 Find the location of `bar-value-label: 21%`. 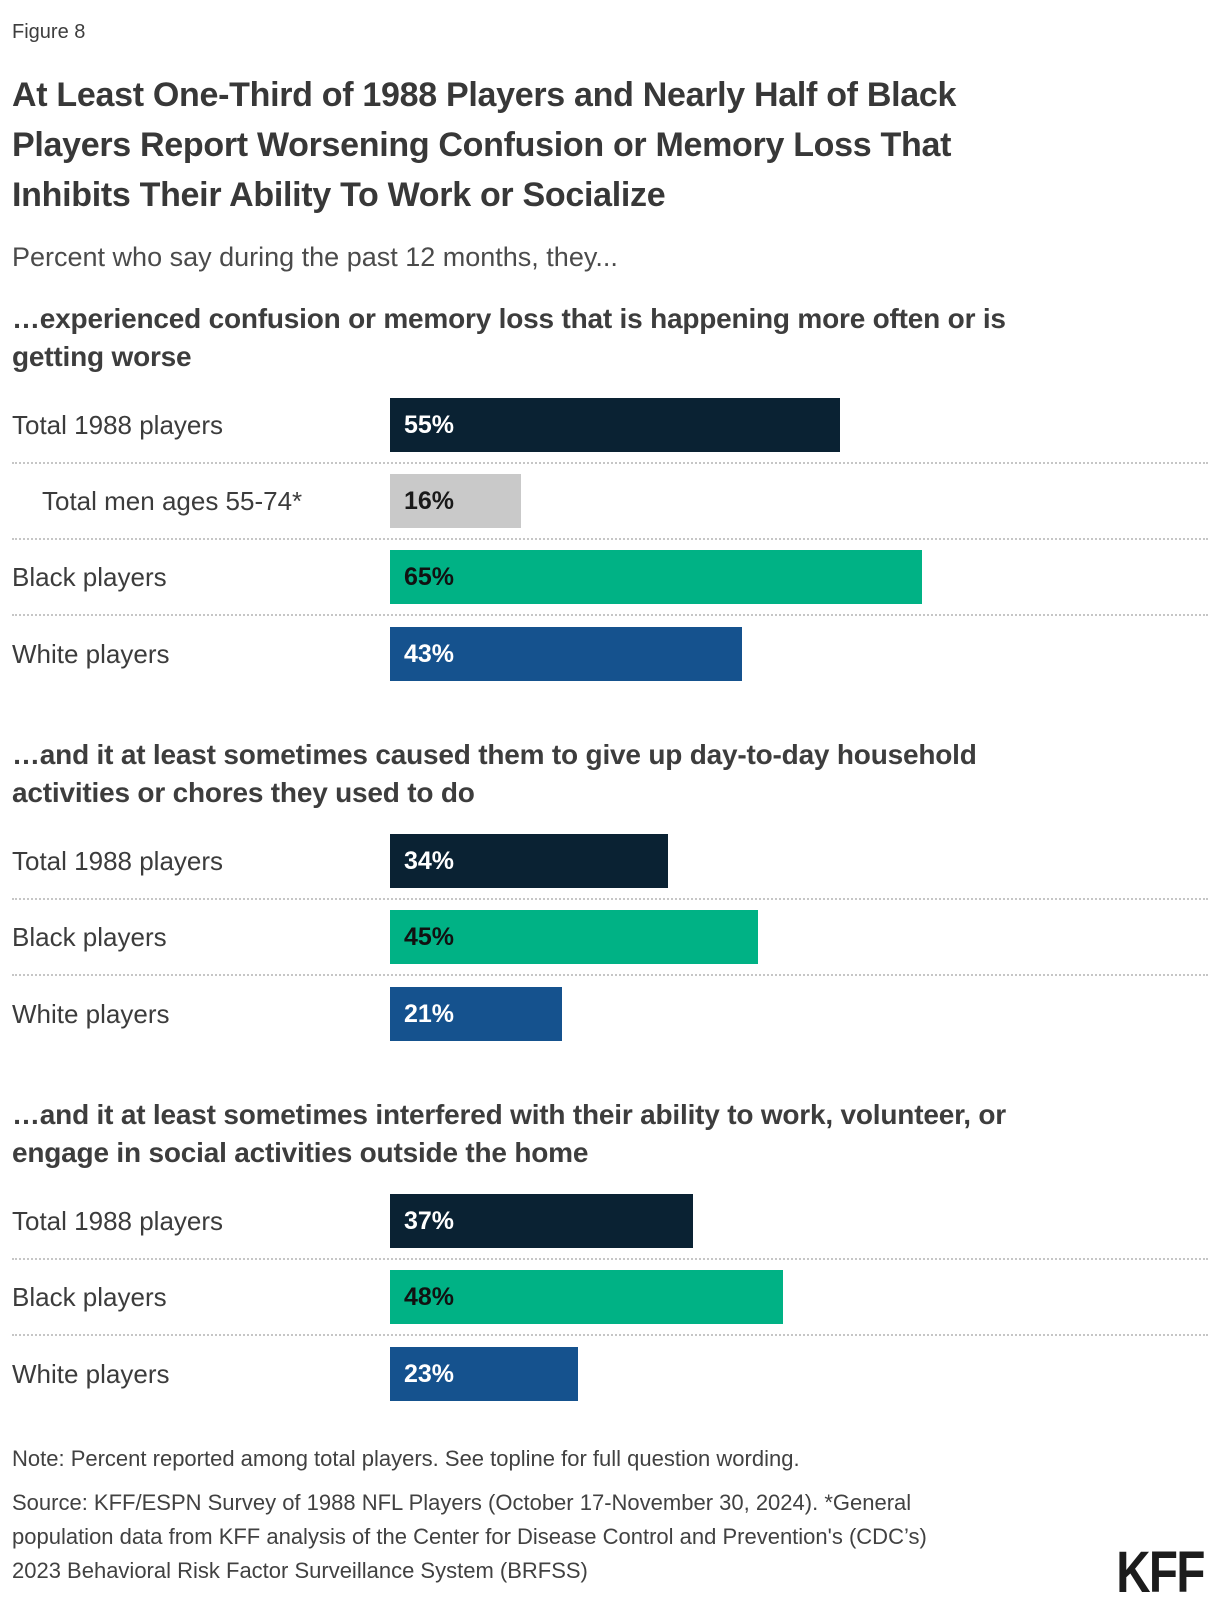

bar-value-label: 21% is located at coordinates (429, 1013).